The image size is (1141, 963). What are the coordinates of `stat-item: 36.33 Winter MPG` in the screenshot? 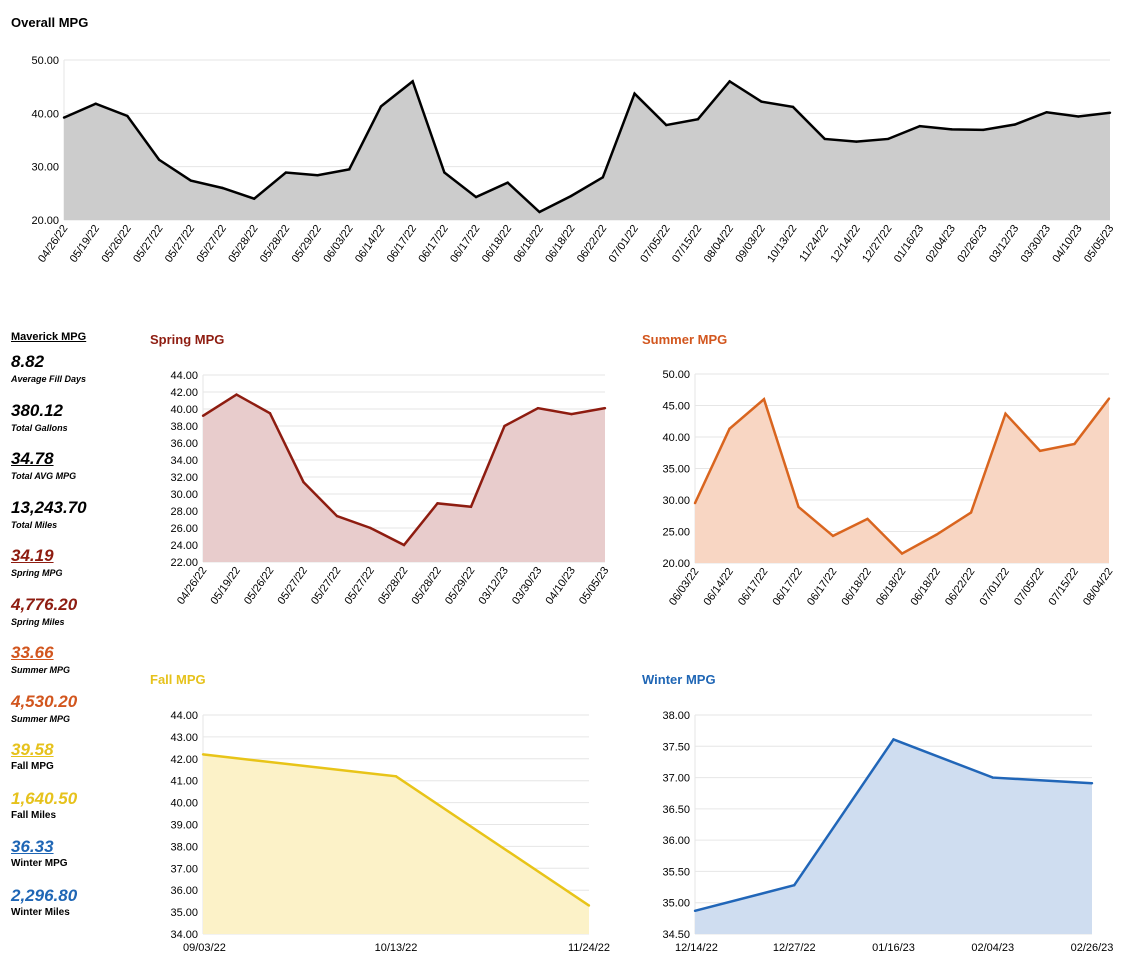 It's located at (73, 861).